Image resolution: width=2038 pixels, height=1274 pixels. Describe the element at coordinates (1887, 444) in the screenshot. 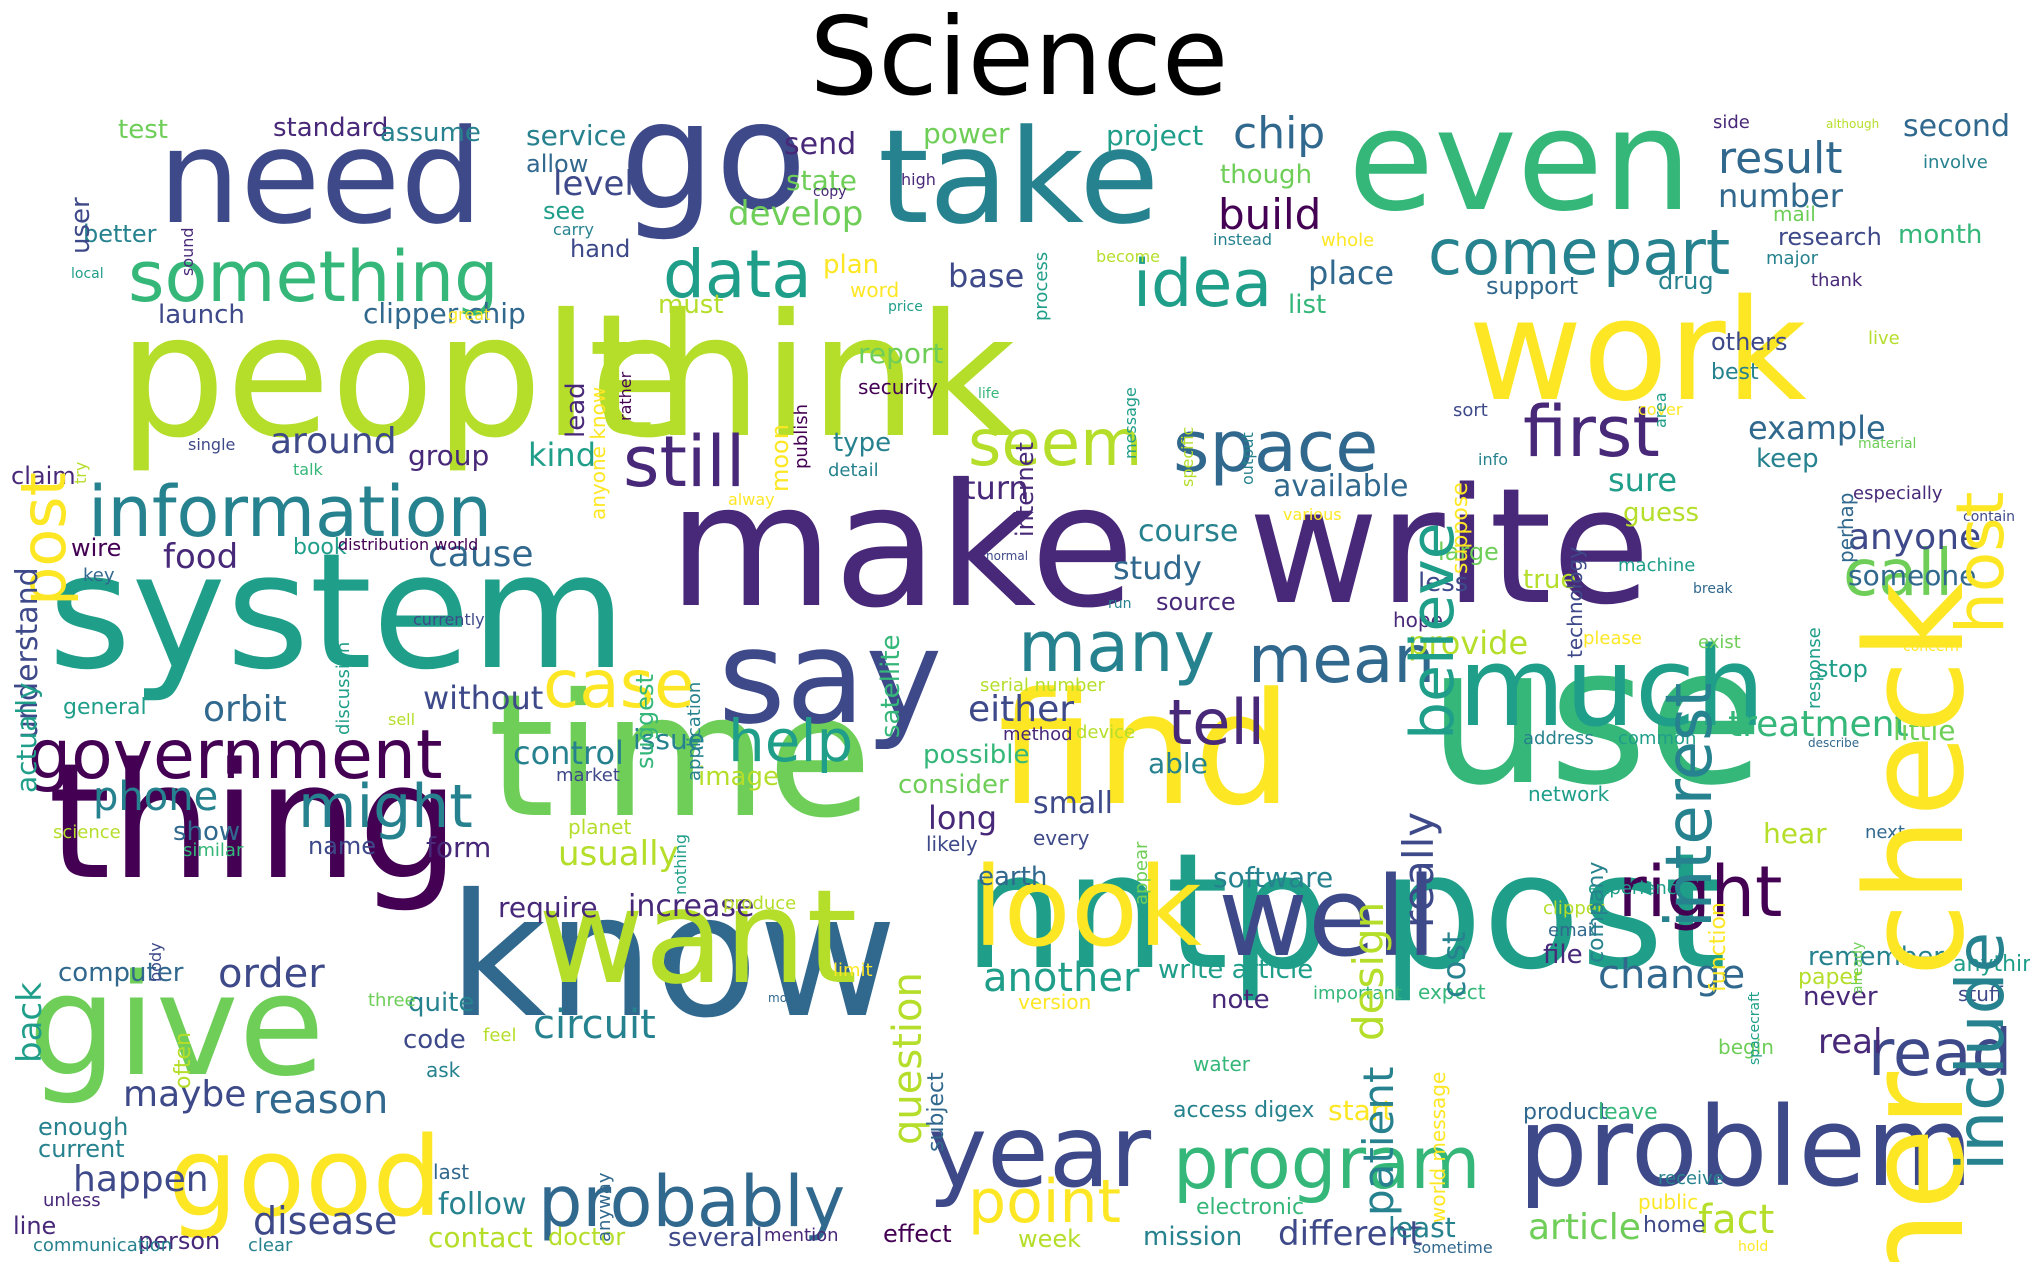

I see `word-especially: material` at that location.